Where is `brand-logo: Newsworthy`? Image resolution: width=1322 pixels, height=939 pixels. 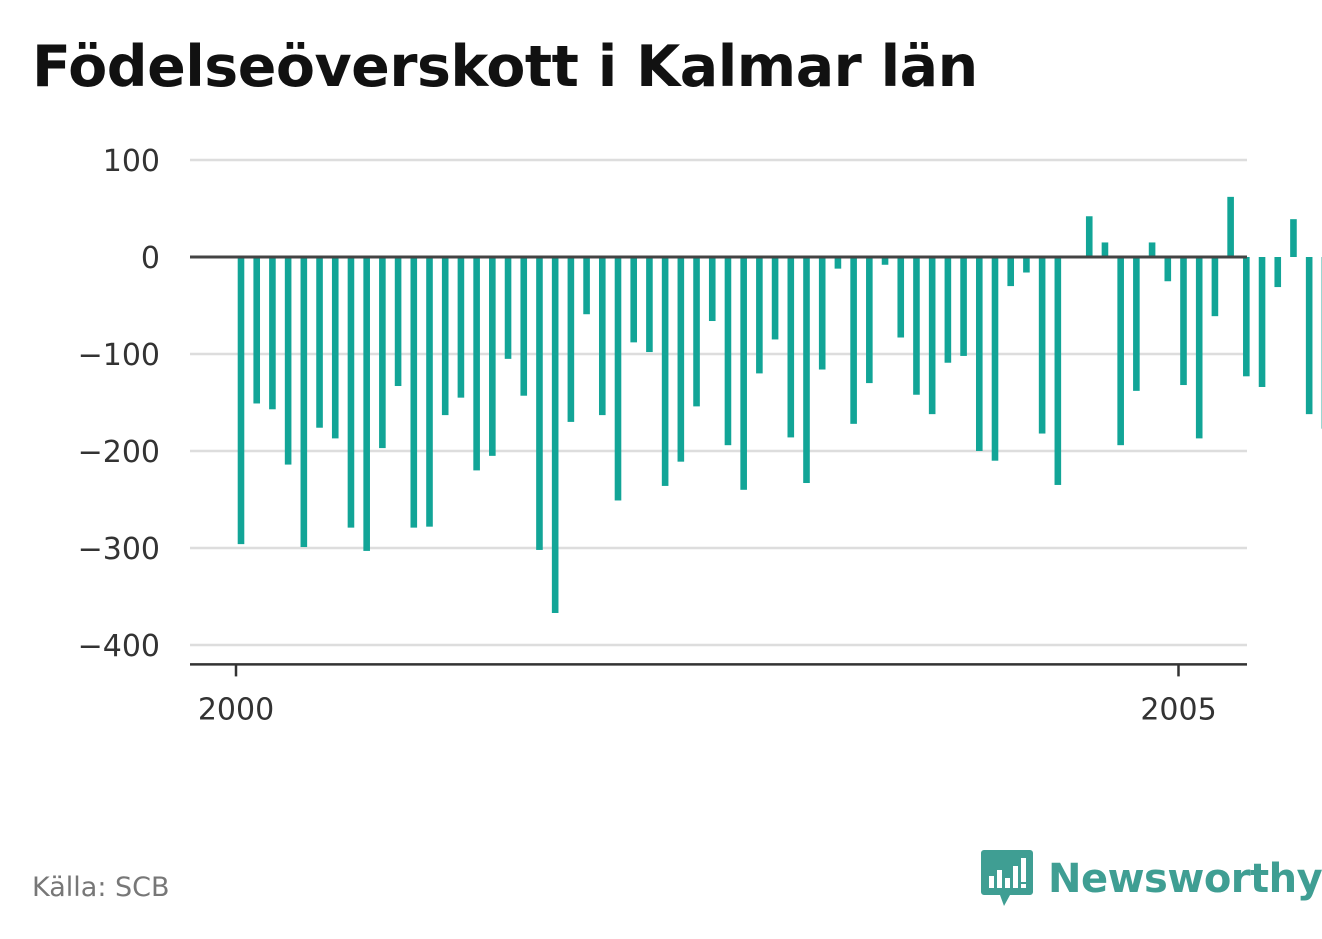 brand-logo: Newsworthy is located at coordinates (1151, 879).